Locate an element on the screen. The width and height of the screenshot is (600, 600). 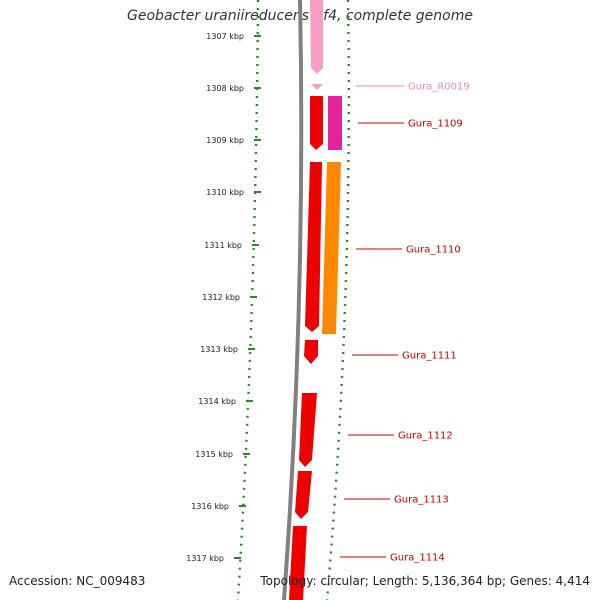
gene-1109-partner is located at coordinates (335, 123).